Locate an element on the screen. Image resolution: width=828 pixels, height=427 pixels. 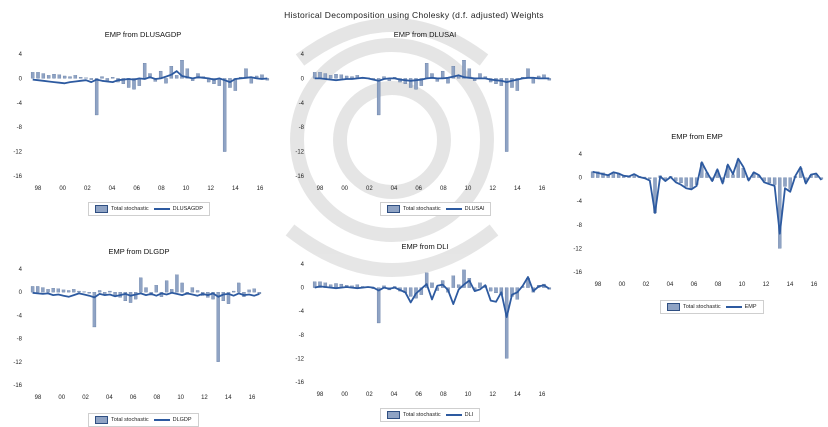
chart-plot: 4 0 -4 -8 -12 -16 98 00 02 04 06 08 10 12 14 16 is located at coordinates (423, 330).